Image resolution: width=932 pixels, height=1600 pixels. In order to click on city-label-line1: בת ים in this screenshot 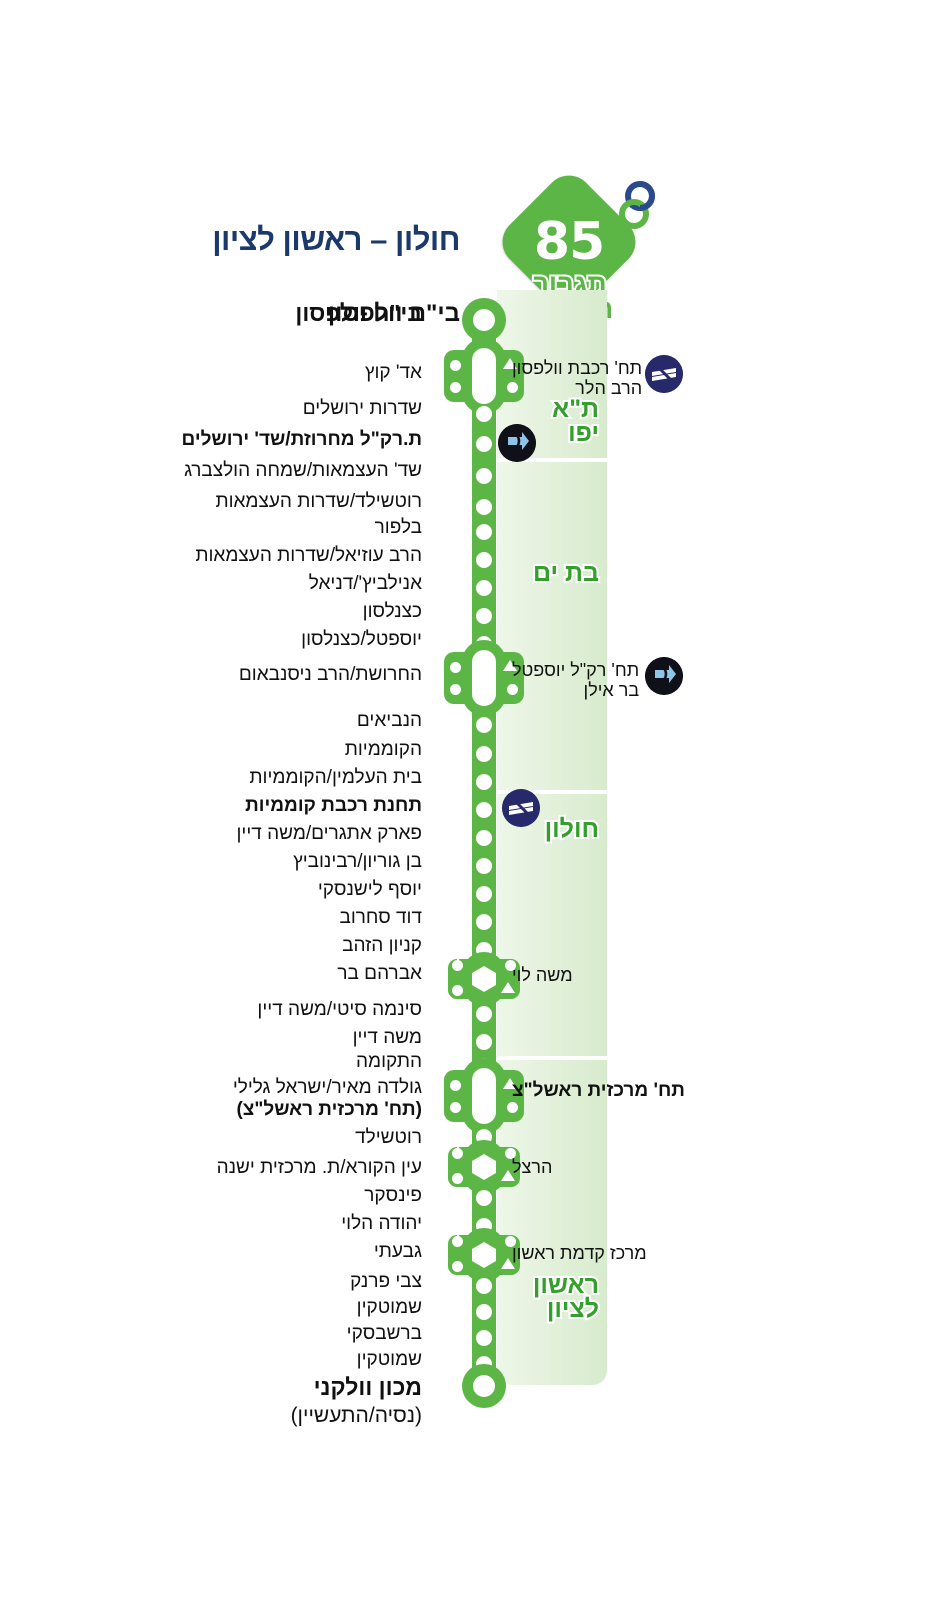, I will do `click(566, 573)`.